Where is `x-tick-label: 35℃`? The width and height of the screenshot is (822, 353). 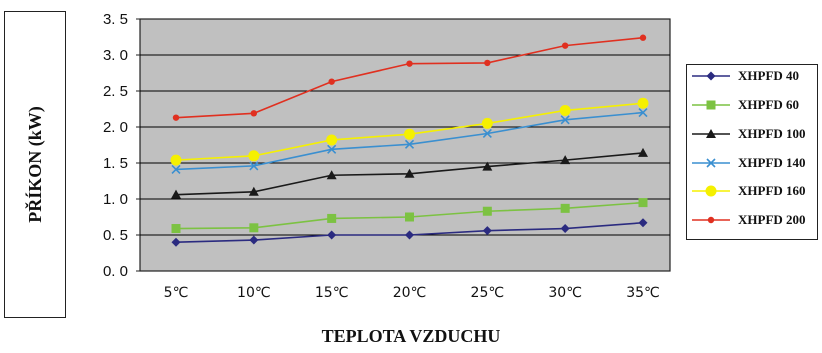 x-tick-label: 35℃ is located at coordinates (643, 293).